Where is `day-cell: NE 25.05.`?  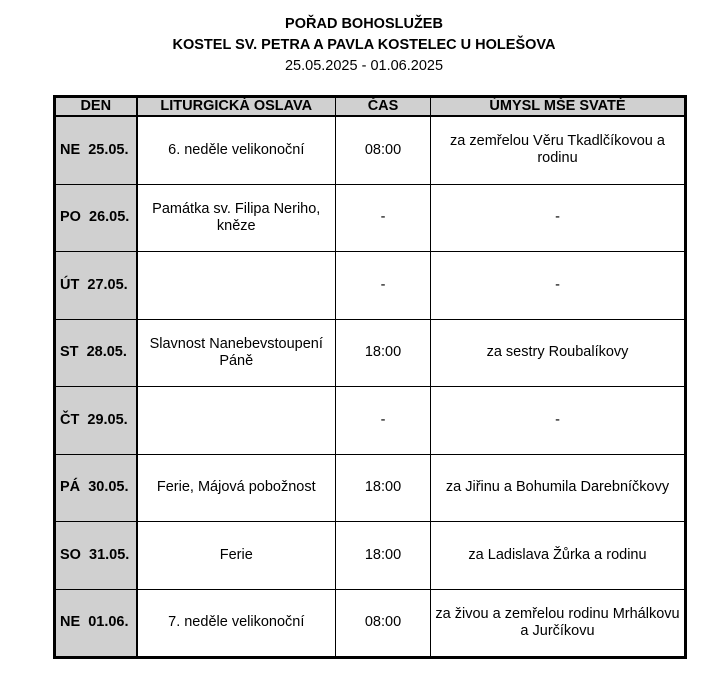 day-cell: NE 25.05. is located at coordinates (96, 150).